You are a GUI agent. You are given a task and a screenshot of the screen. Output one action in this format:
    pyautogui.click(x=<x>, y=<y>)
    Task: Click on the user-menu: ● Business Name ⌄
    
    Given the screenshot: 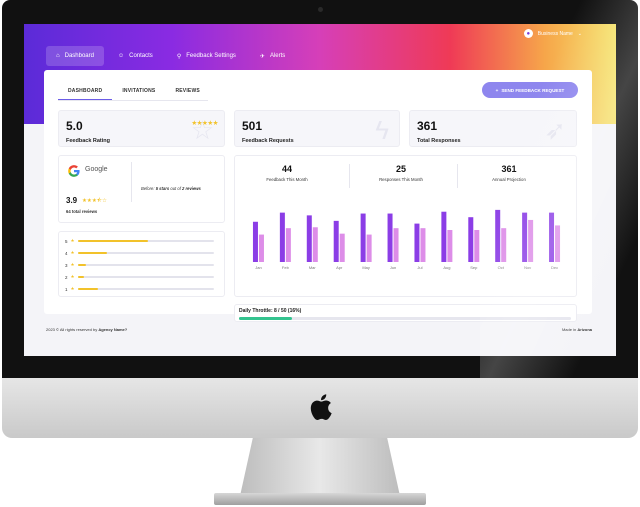 What is the action you would take?
    pyautogui.click(x=552, y=33)
    